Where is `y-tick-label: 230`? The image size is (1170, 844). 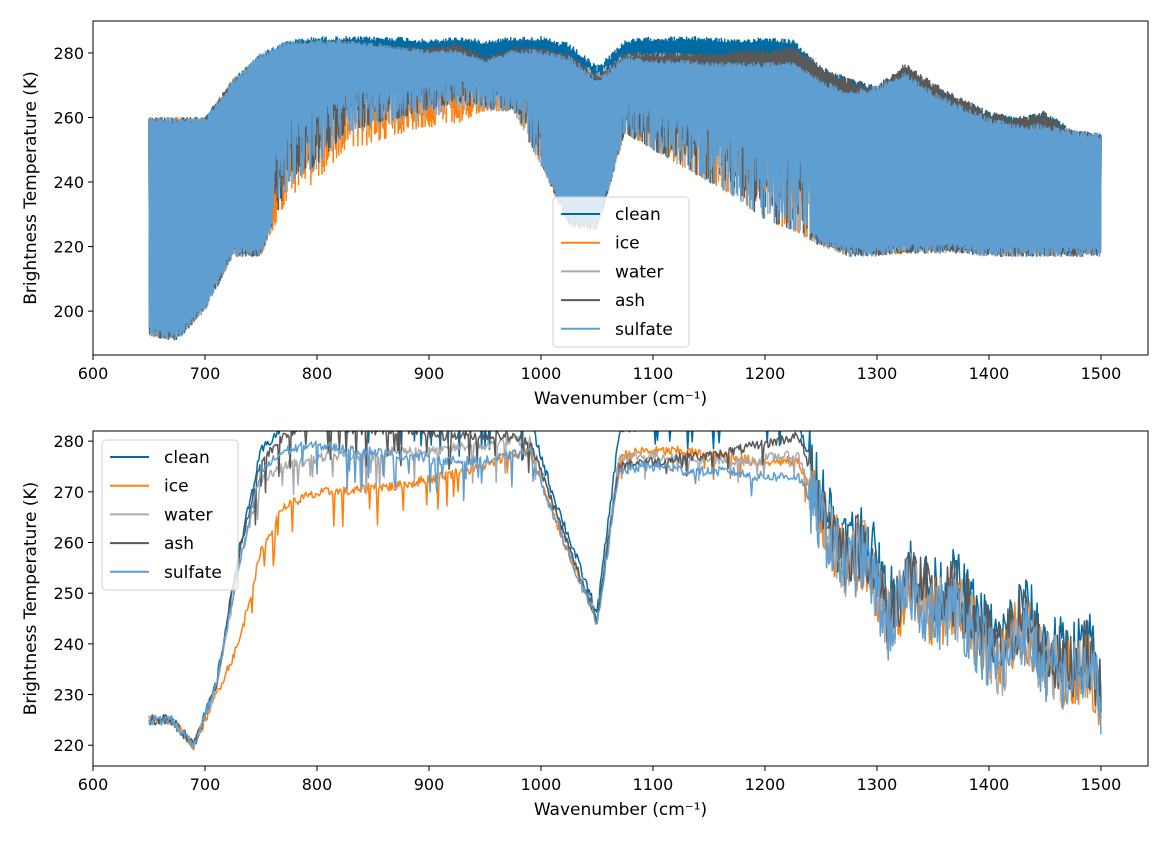 y-tick-label: 230 is located at coordinates (68, 695).